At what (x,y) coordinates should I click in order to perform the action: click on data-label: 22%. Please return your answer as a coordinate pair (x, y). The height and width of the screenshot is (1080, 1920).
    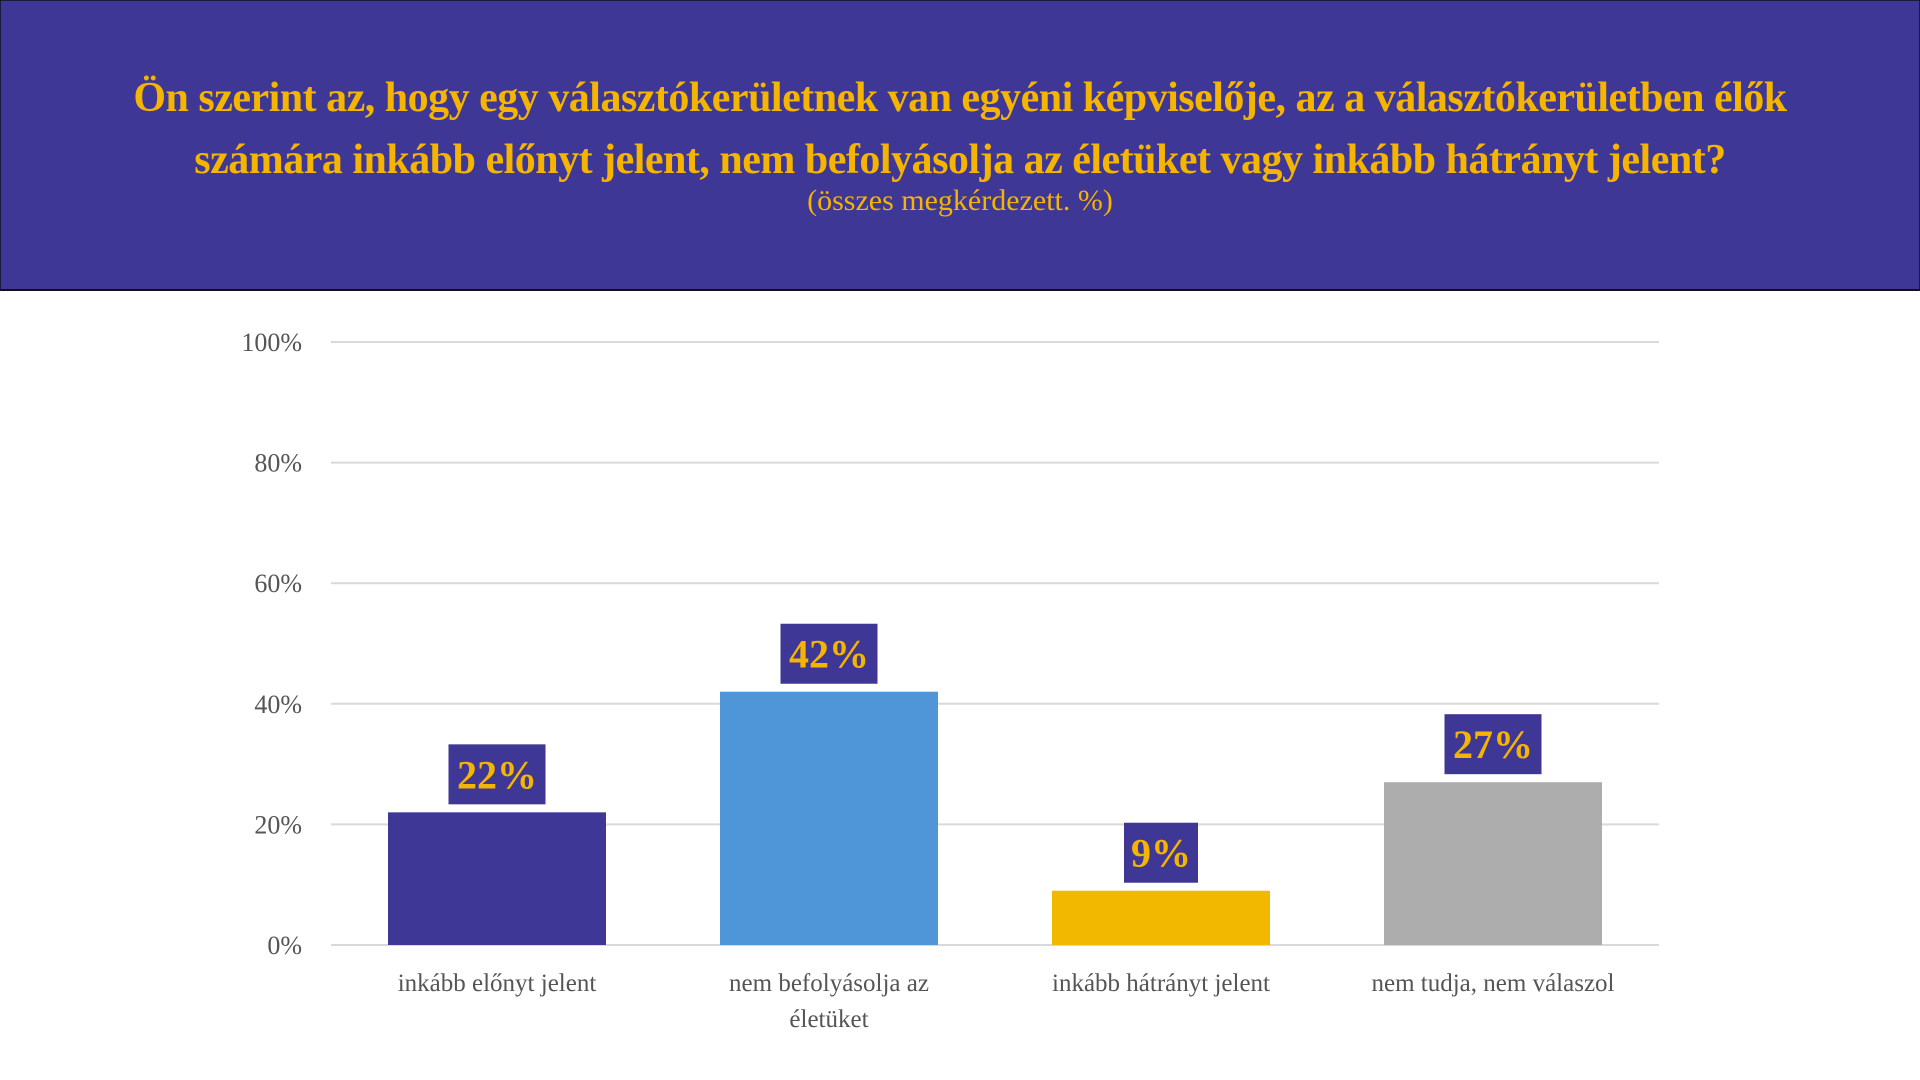
    Looking at the image, I should click on (497, 774).